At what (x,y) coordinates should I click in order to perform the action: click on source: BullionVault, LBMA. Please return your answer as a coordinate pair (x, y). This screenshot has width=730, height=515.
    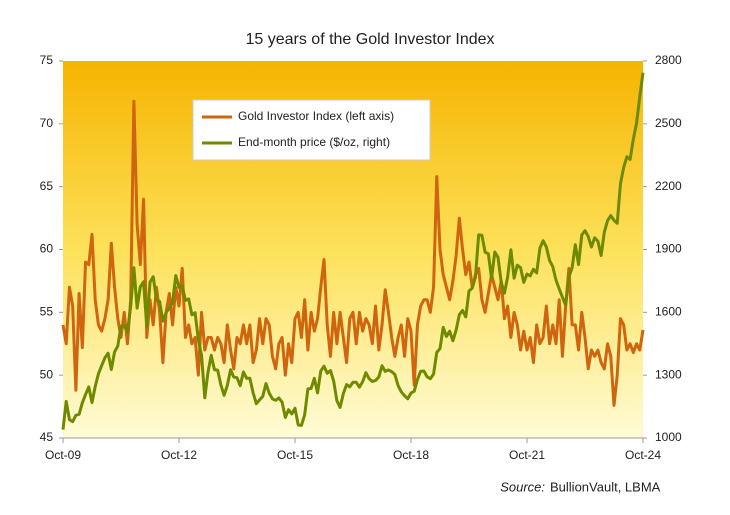
    Looking at the image, I should click on (605, 486).